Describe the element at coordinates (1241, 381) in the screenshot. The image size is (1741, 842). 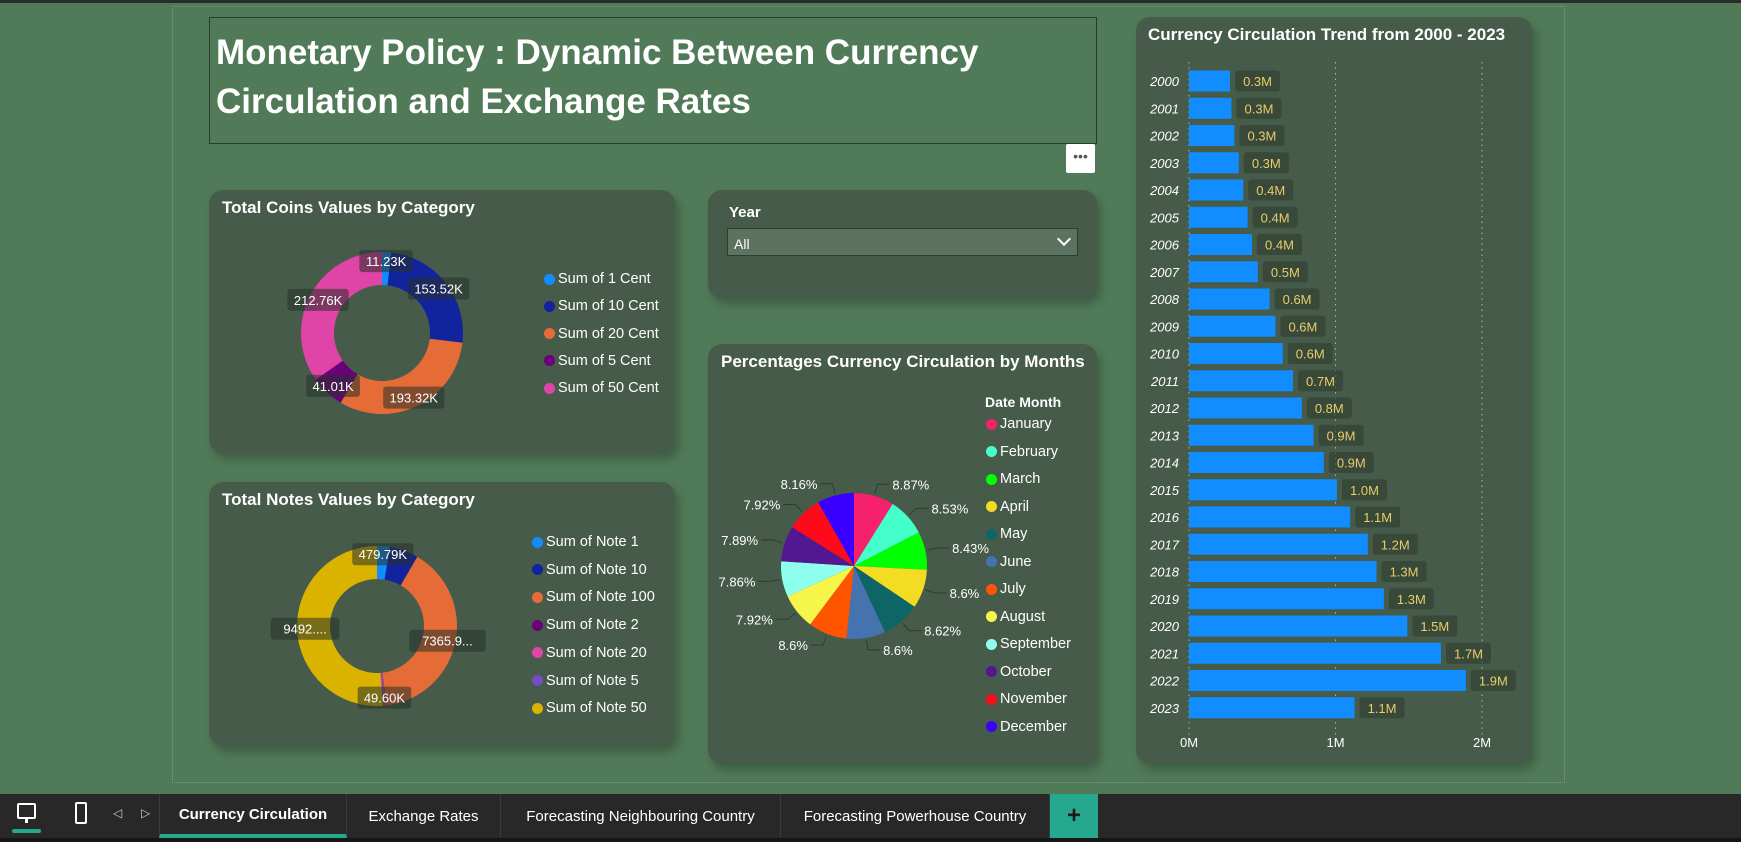
I see `bar-2011` at that location.